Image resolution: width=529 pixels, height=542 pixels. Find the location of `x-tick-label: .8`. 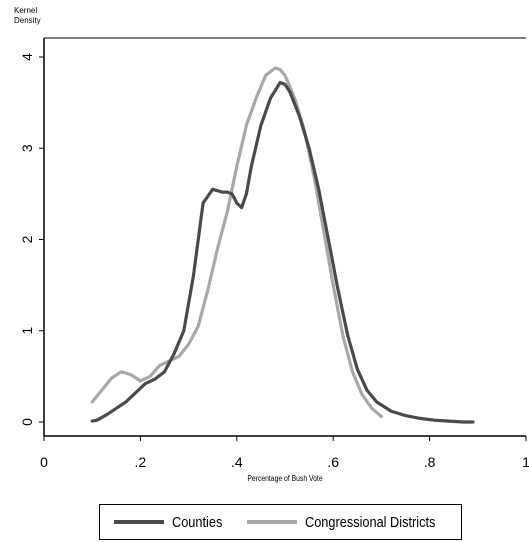

x-tick-label: .8 is located at coordinates (430, 462).